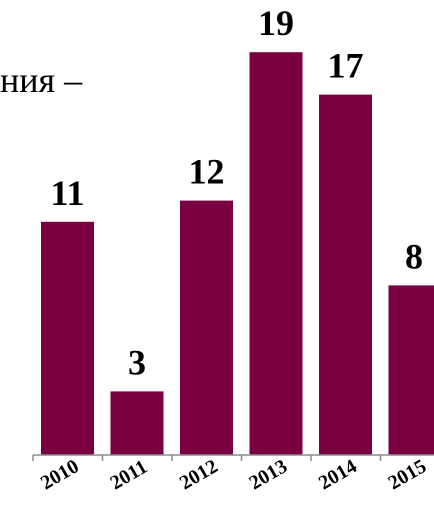 The width and height of the screenshot is (434, 520). I want to click on bar-2012, so click(206, 327).